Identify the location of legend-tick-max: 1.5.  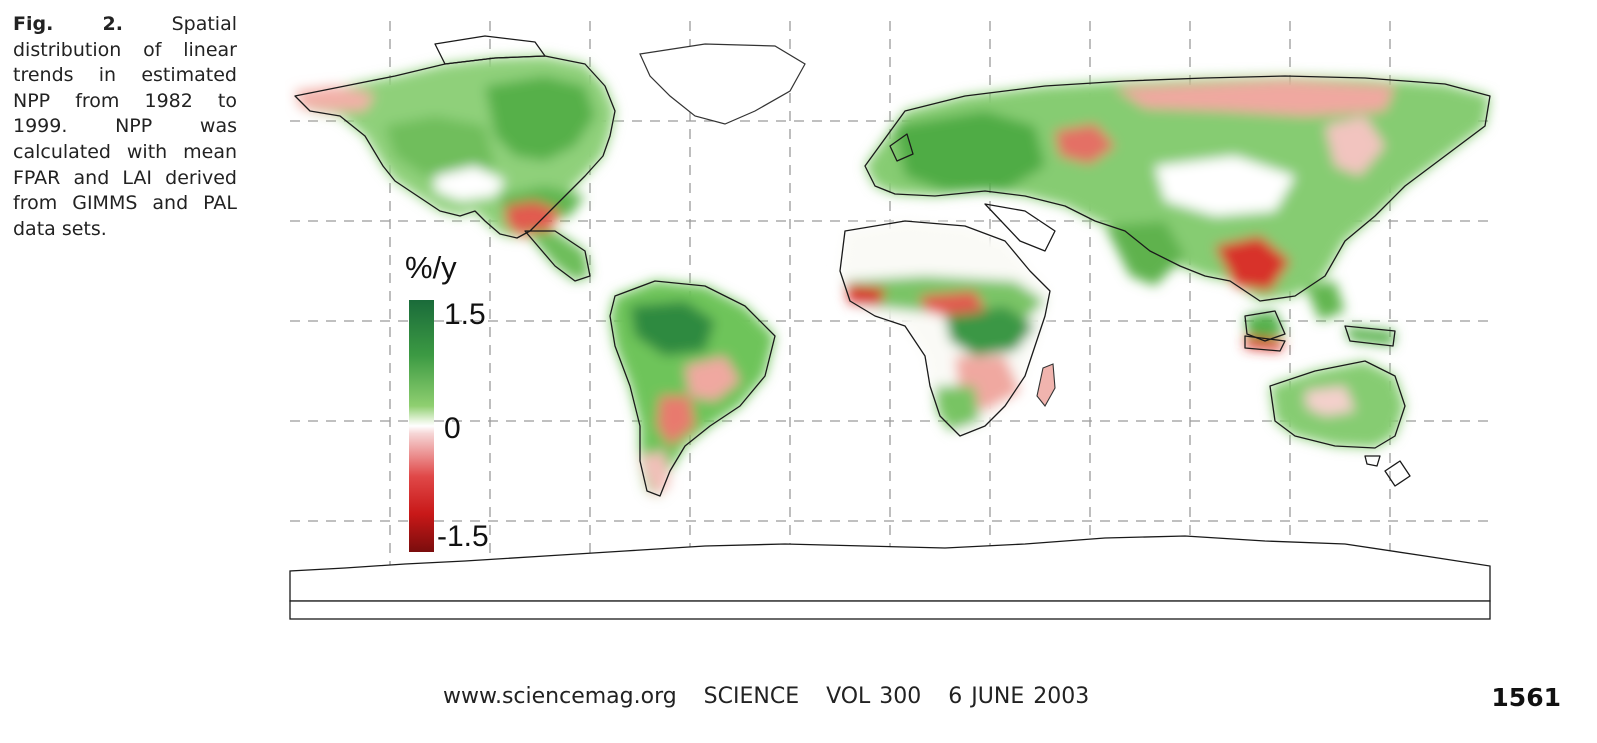
(465, 314).